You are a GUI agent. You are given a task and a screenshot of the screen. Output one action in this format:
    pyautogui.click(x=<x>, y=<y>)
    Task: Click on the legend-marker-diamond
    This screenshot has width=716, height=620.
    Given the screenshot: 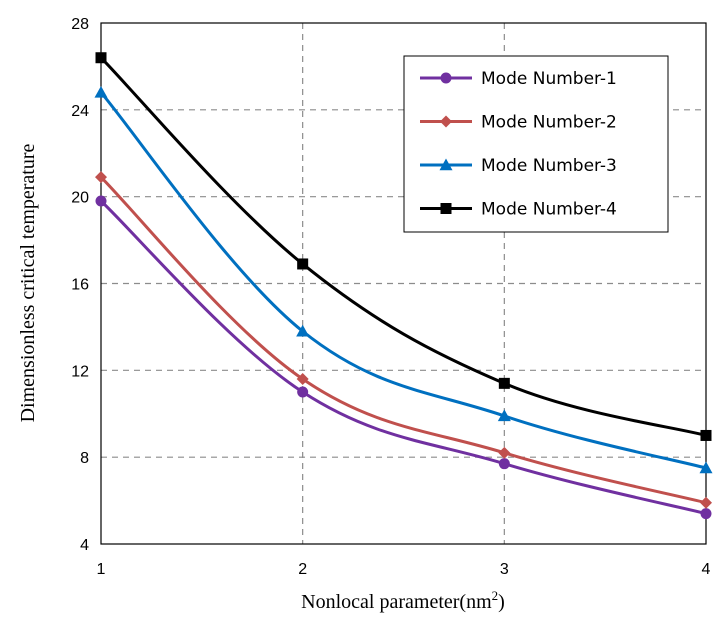 What is the action you would take?
    pyautogui.click(x=446, y=121)
    